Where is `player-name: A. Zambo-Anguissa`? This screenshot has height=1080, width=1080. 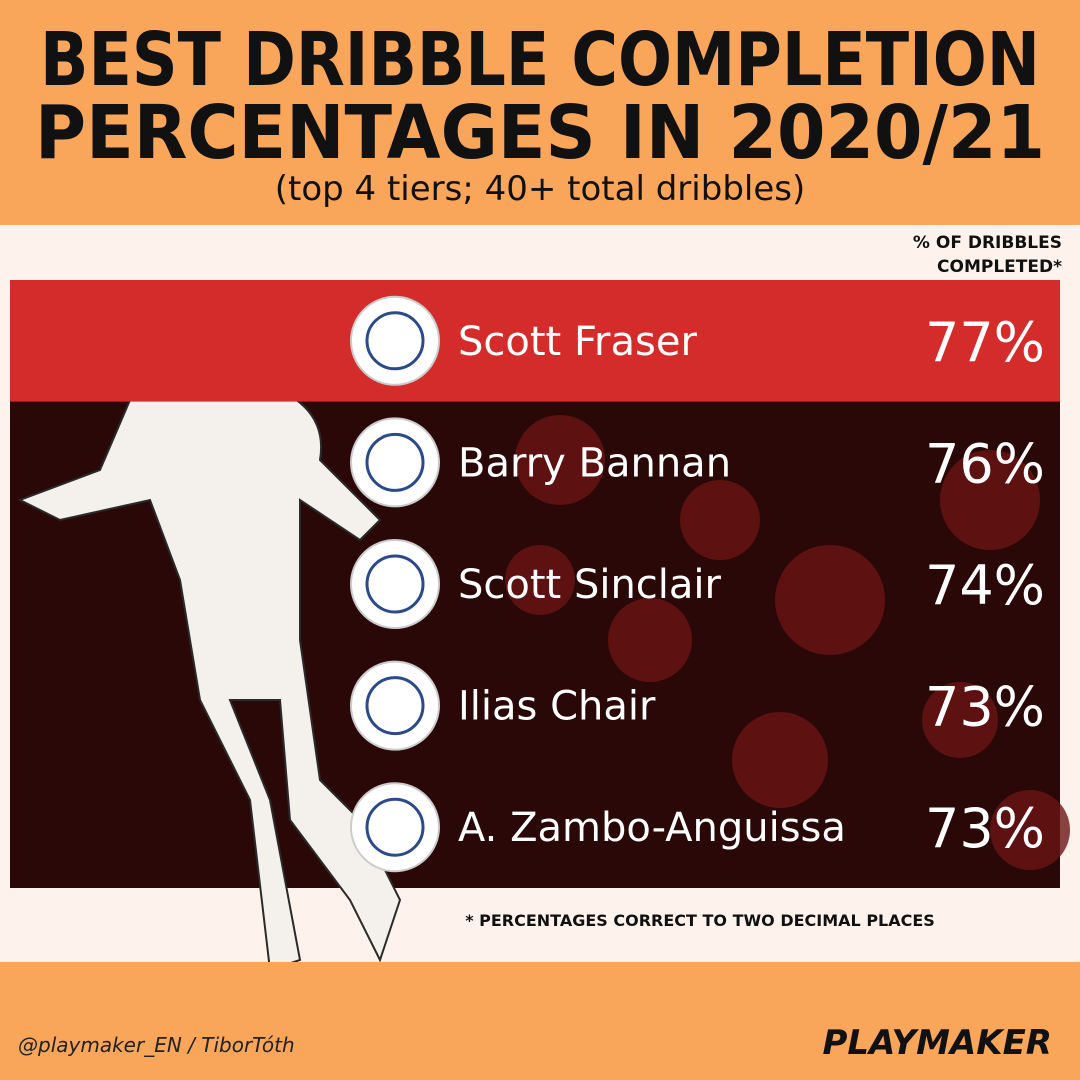 player-name: A. Zambo-Anguissa is located at coordinates (652, 828).